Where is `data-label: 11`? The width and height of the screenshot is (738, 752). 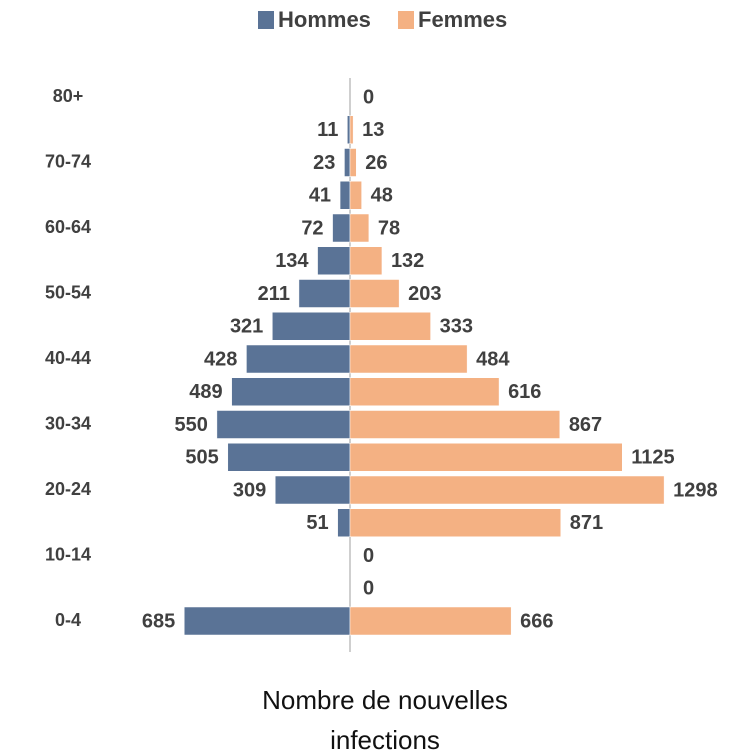
data-label: 11 is located at coordinates (327, 130).